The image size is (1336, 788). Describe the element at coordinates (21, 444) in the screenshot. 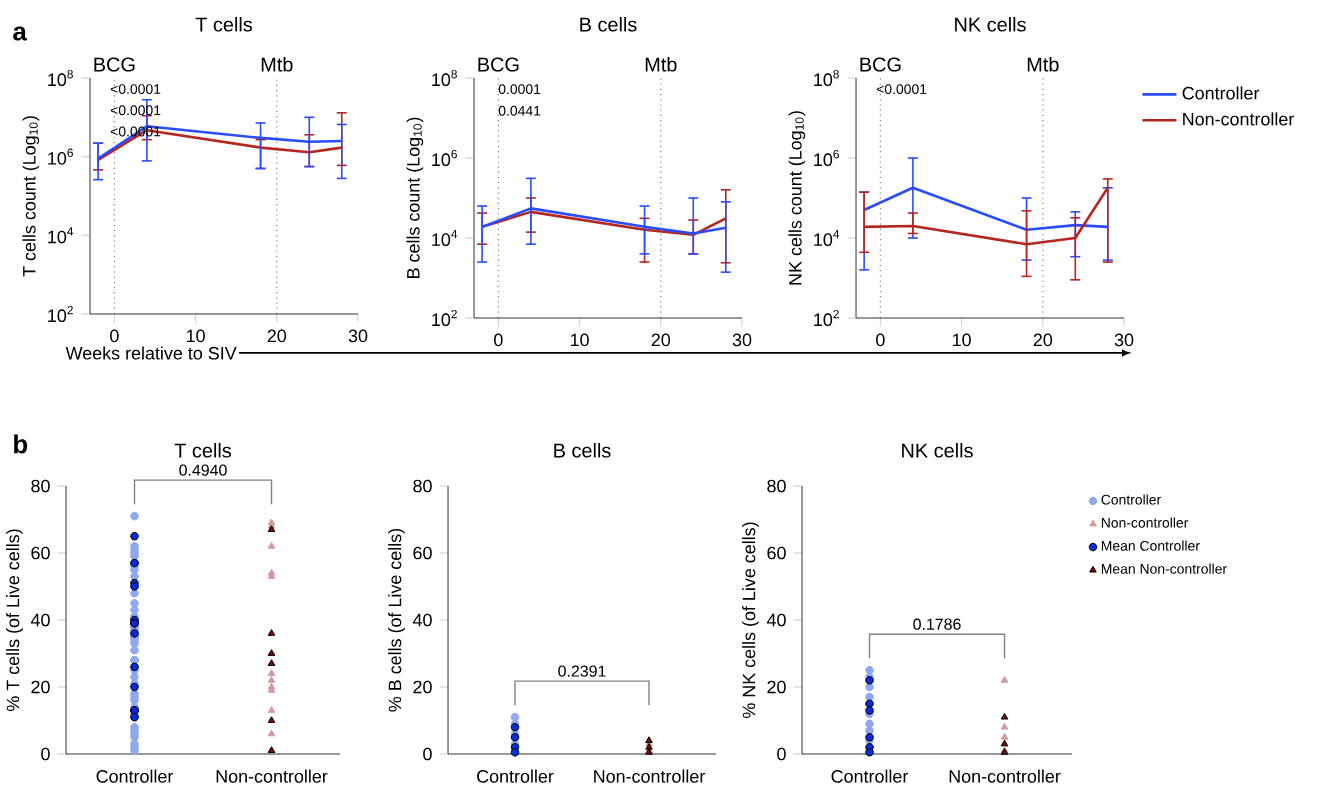

I see `text: b` at that location.